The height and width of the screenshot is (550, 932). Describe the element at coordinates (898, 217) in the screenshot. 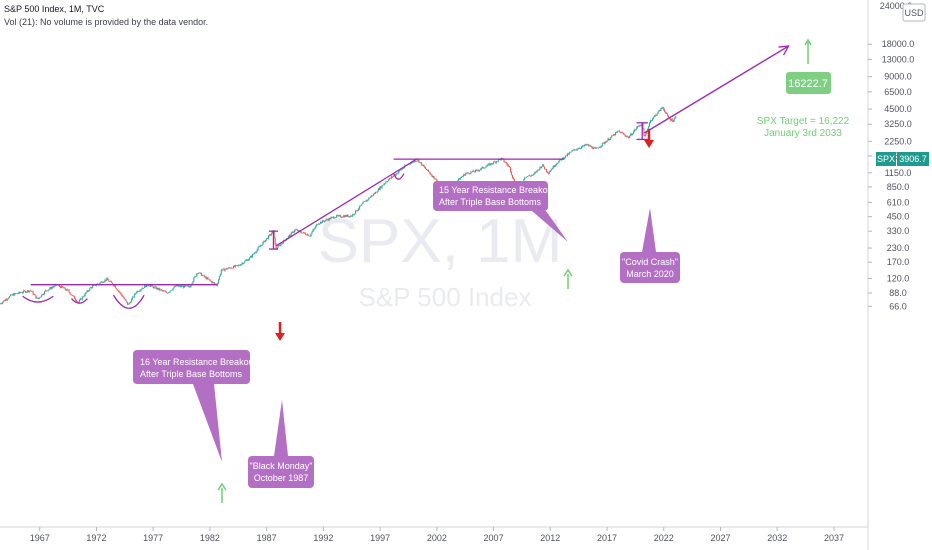

I see `price-axis-tick-label: 450.0` at that location.